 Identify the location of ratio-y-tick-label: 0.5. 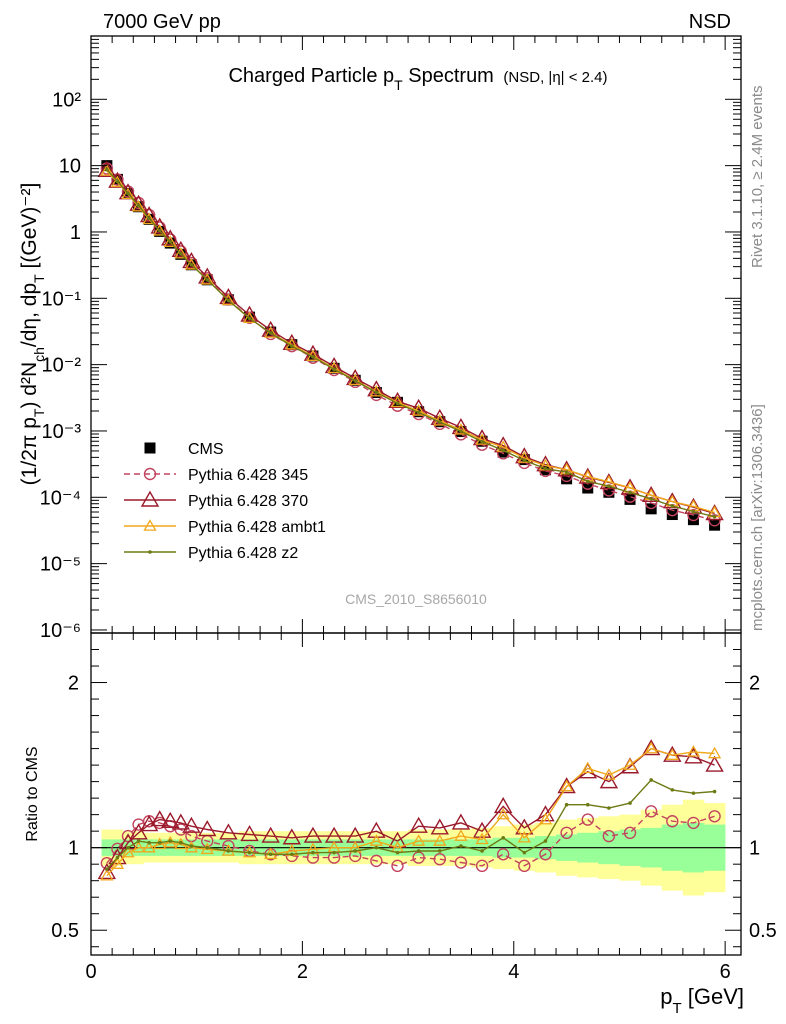
(65, 931).